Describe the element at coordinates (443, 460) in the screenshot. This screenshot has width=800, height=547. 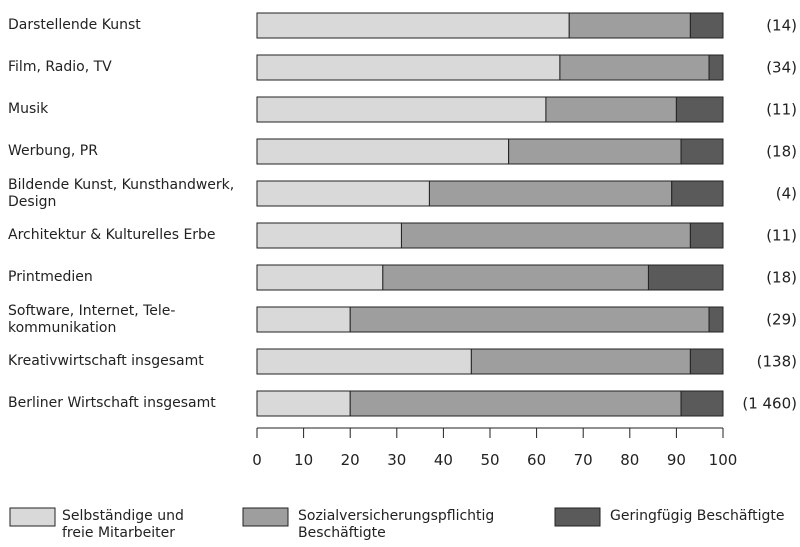
I see `x-tick-label: 40` at that location.